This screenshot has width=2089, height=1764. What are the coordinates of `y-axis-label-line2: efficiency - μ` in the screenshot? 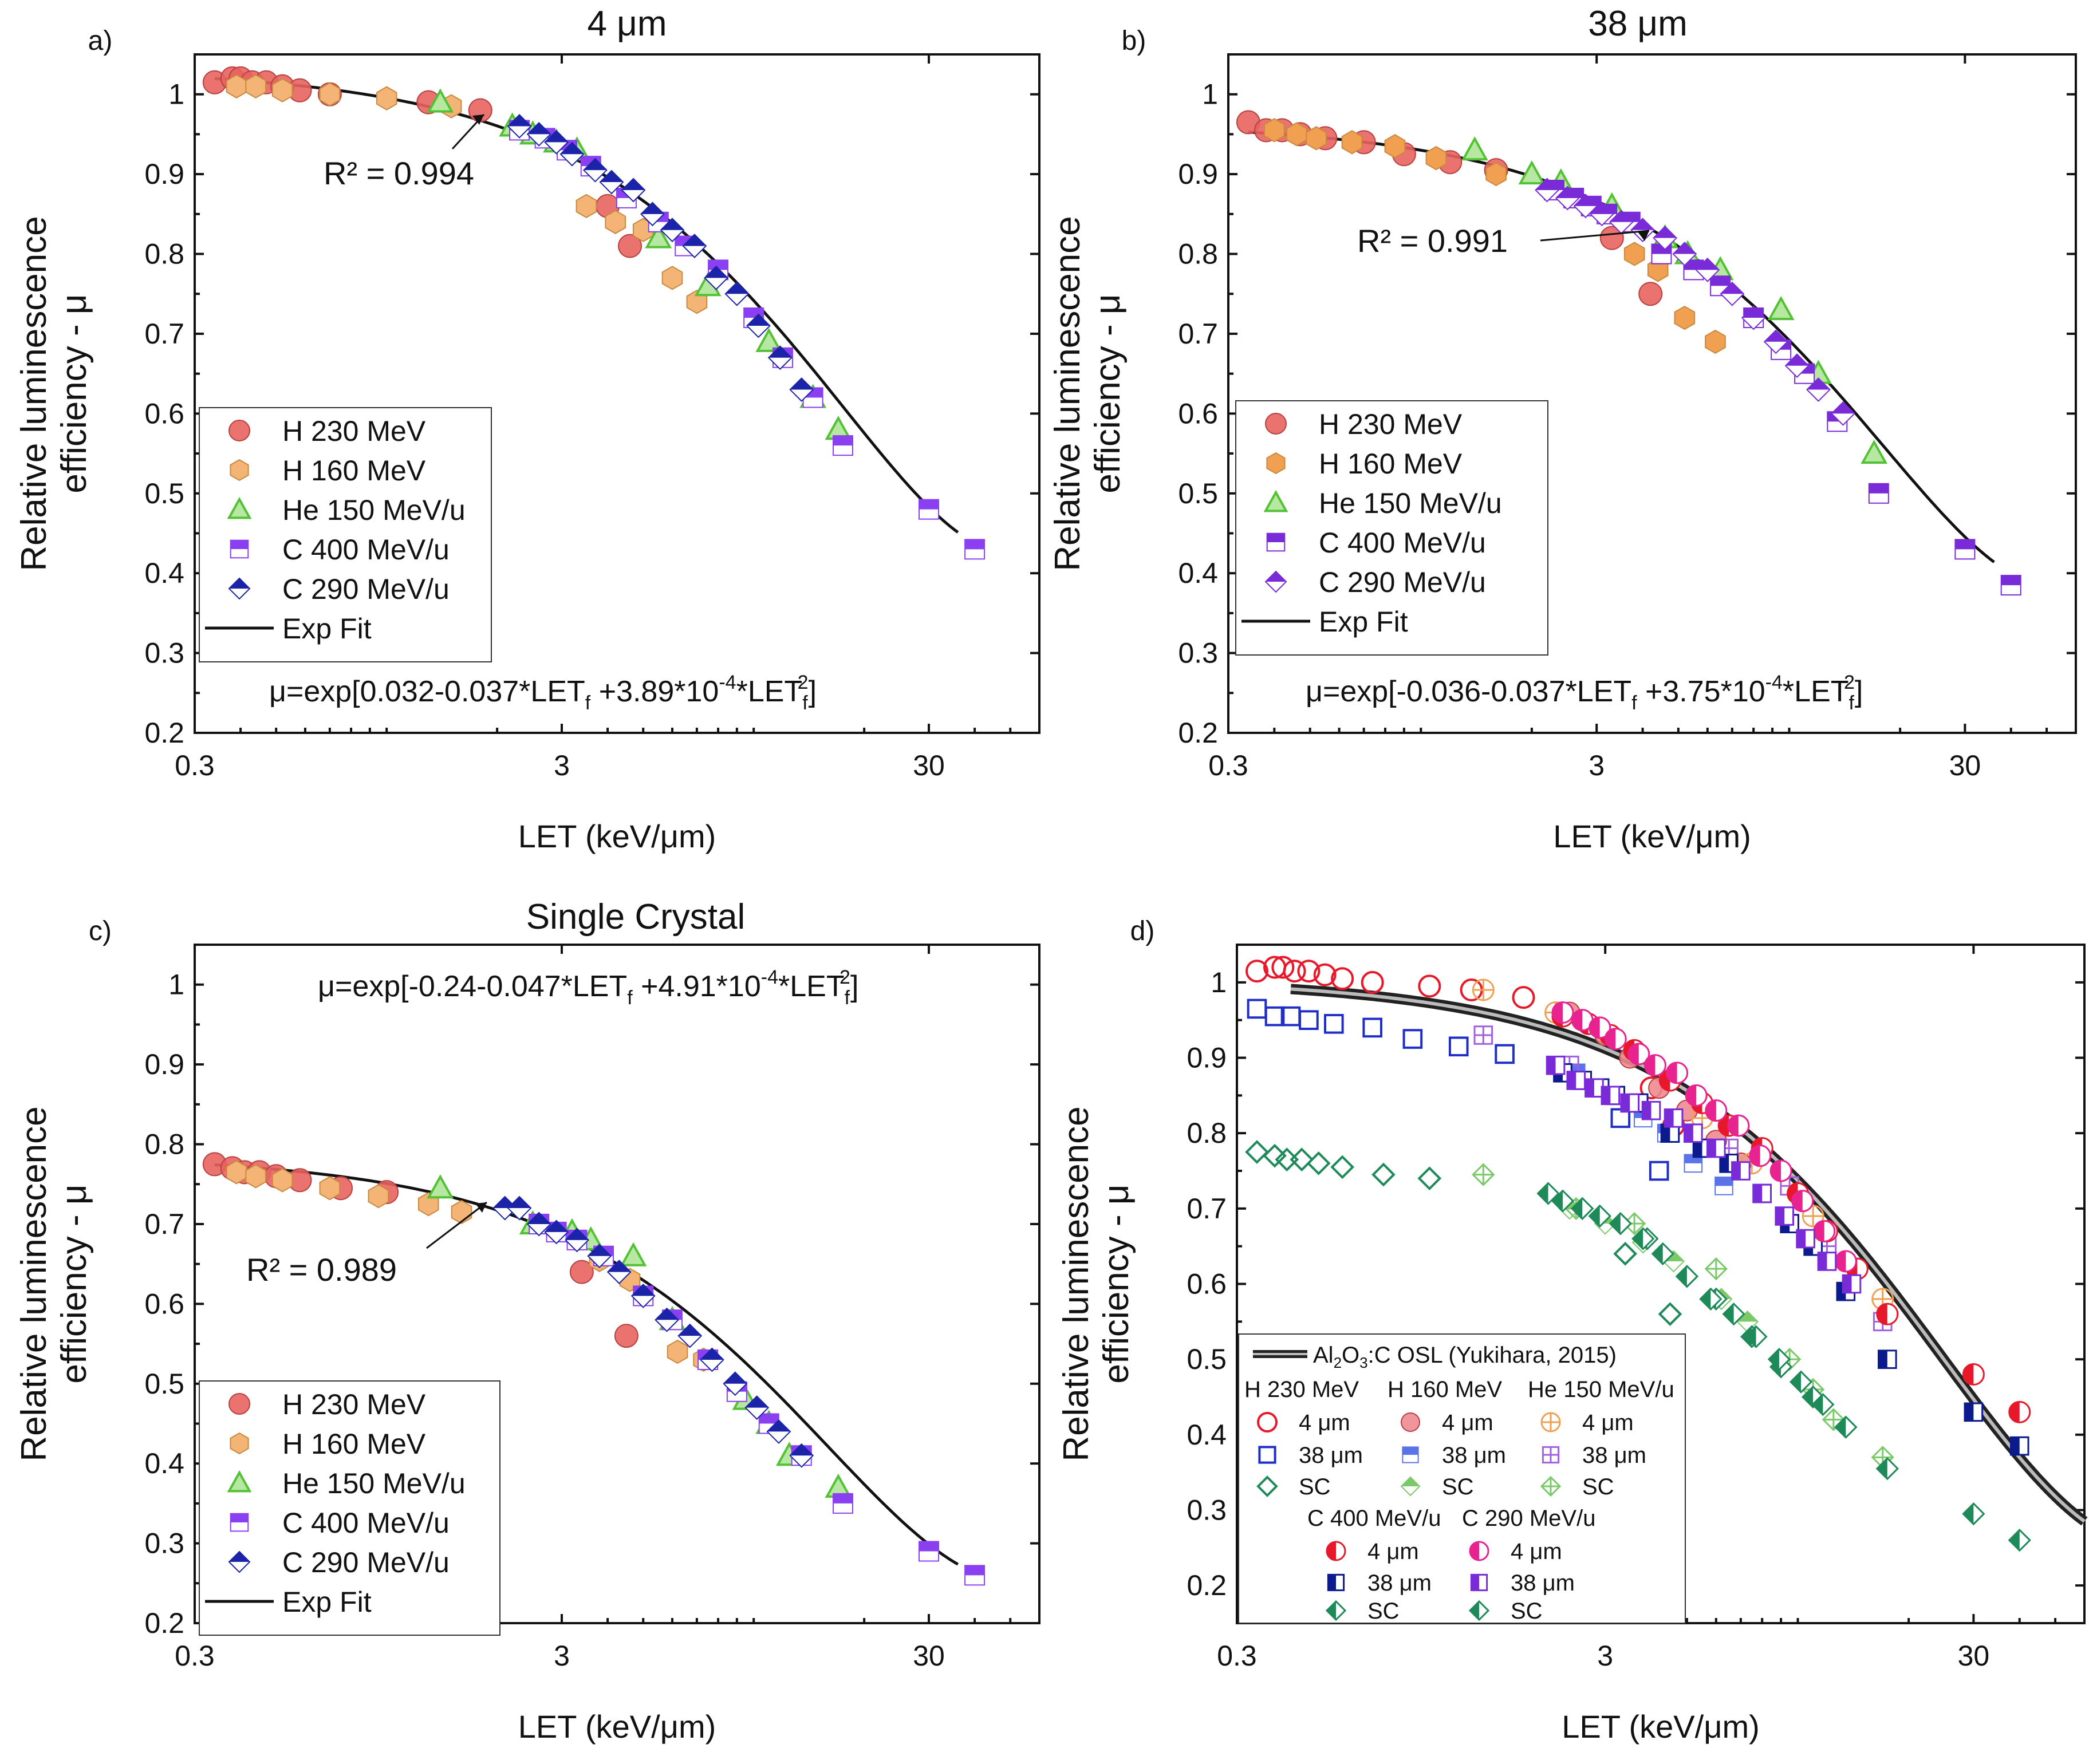 It's located at (74, 1284).